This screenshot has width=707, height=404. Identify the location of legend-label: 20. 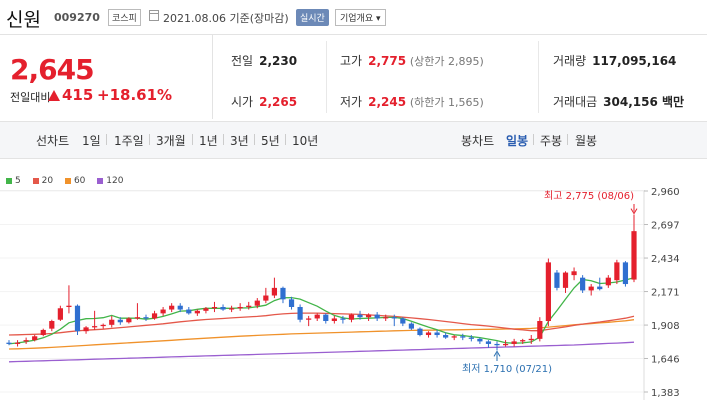
(47, 181).